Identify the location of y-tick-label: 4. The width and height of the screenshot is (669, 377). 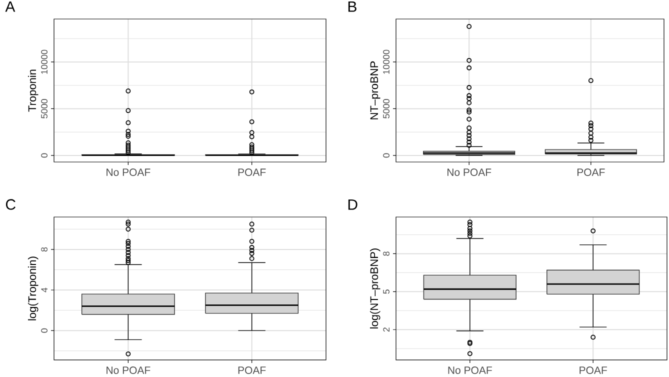
(44, 290).